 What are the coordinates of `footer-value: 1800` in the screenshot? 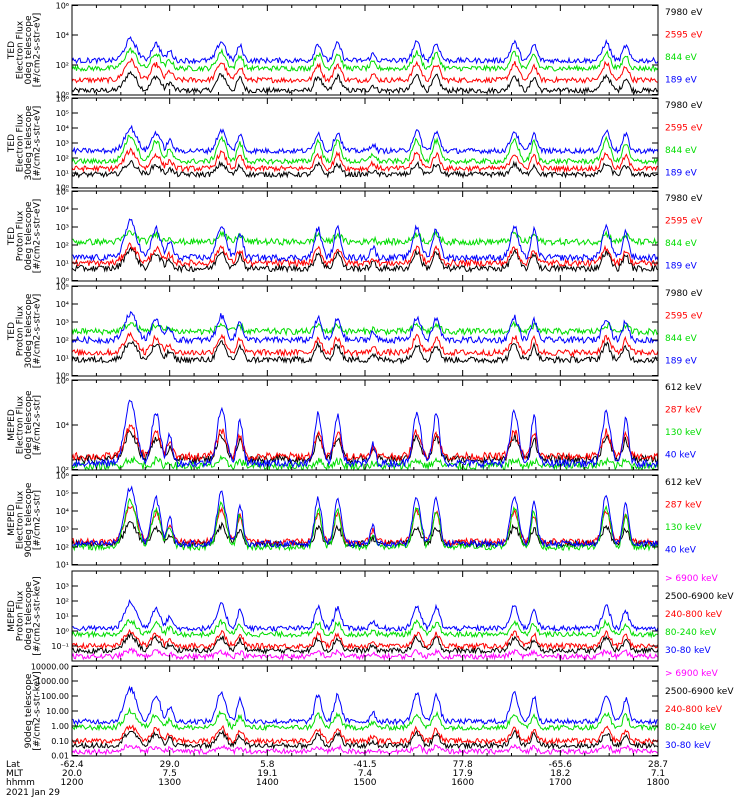 It's located at (658, 783).